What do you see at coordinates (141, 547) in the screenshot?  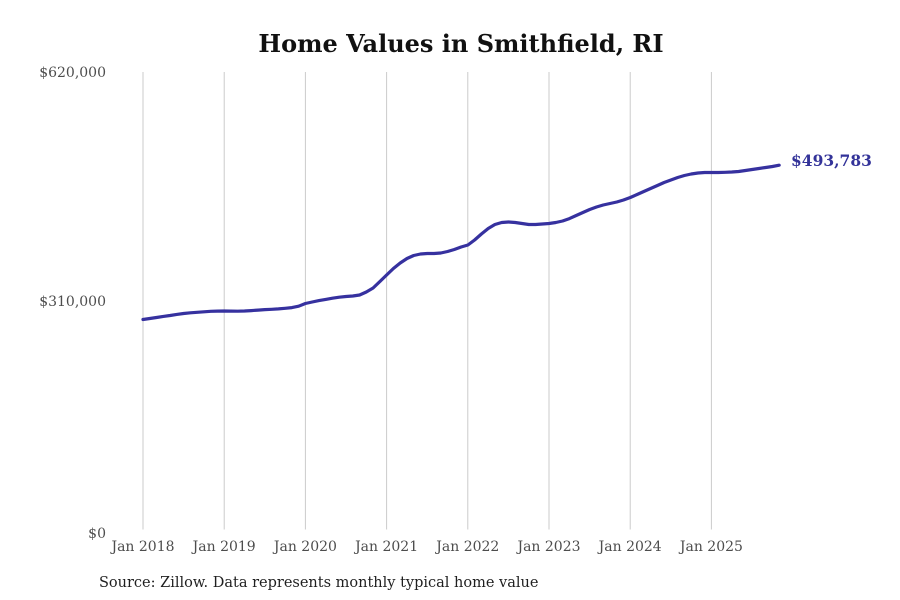 I see `x-tick-jan-2018: Jan 2018` at bounding box center [141, 547].